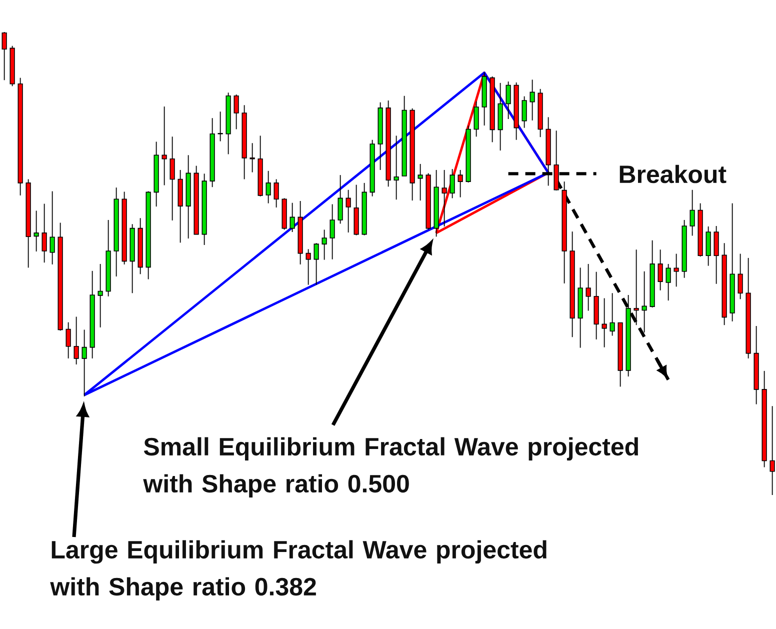  I want to click on text: Large Equilibrium Fractal Wave projected with Shape ratio 0.382, so click(298, 570).